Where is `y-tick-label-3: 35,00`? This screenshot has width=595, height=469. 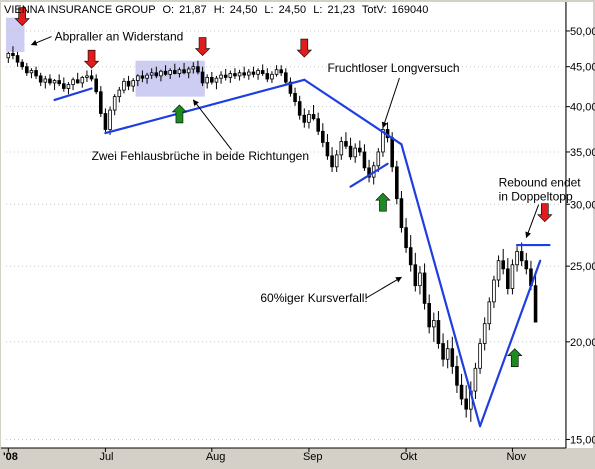
y-tick-label-3: 35,00 is located at coordinates (582, 153).